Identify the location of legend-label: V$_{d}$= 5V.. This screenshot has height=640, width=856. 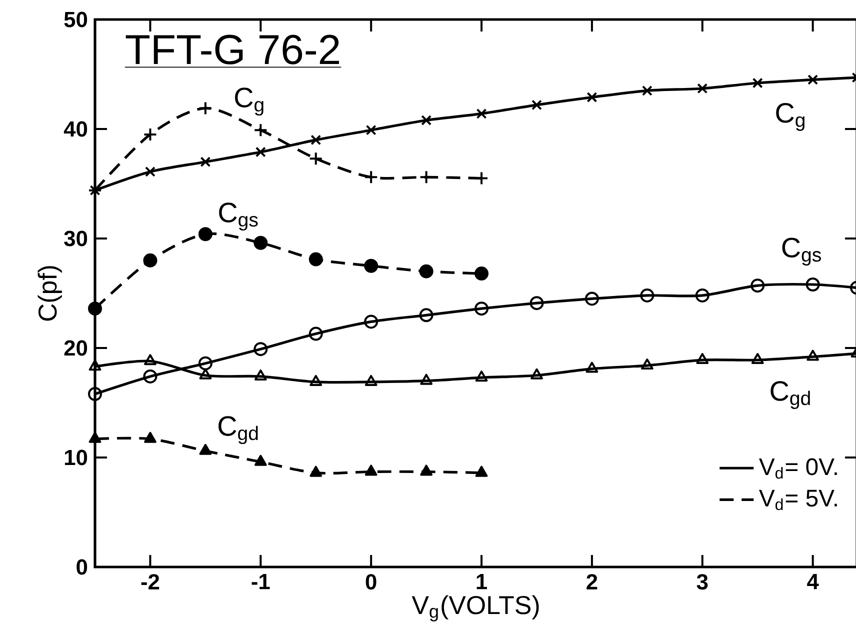
(797, 500).